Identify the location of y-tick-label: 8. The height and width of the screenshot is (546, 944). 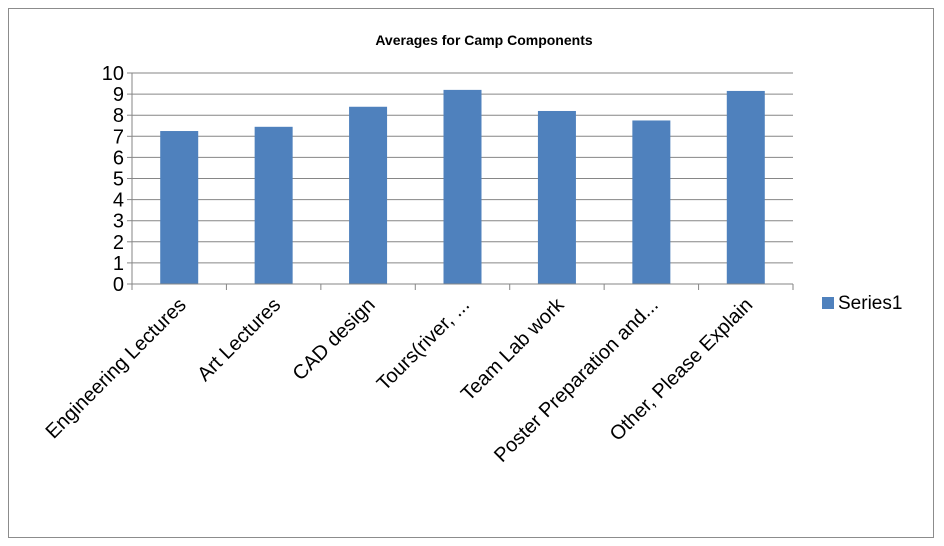
(118, 116).